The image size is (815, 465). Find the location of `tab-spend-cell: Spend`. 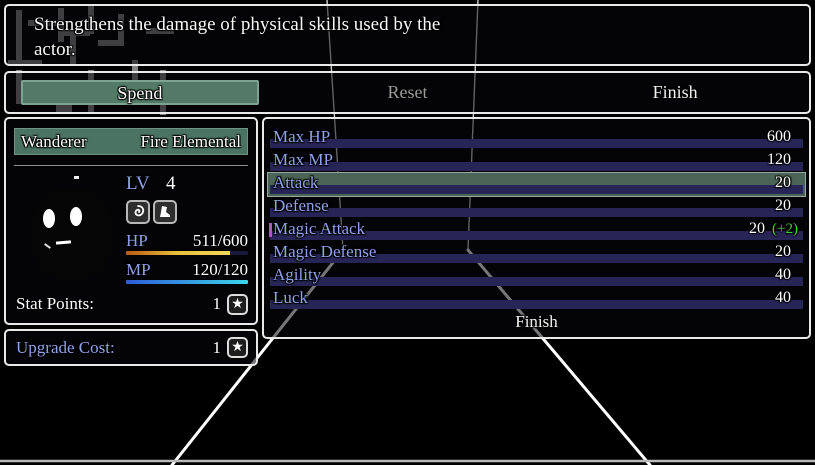

tab-spend-cell: Spend is located at coordinates (140, 92).